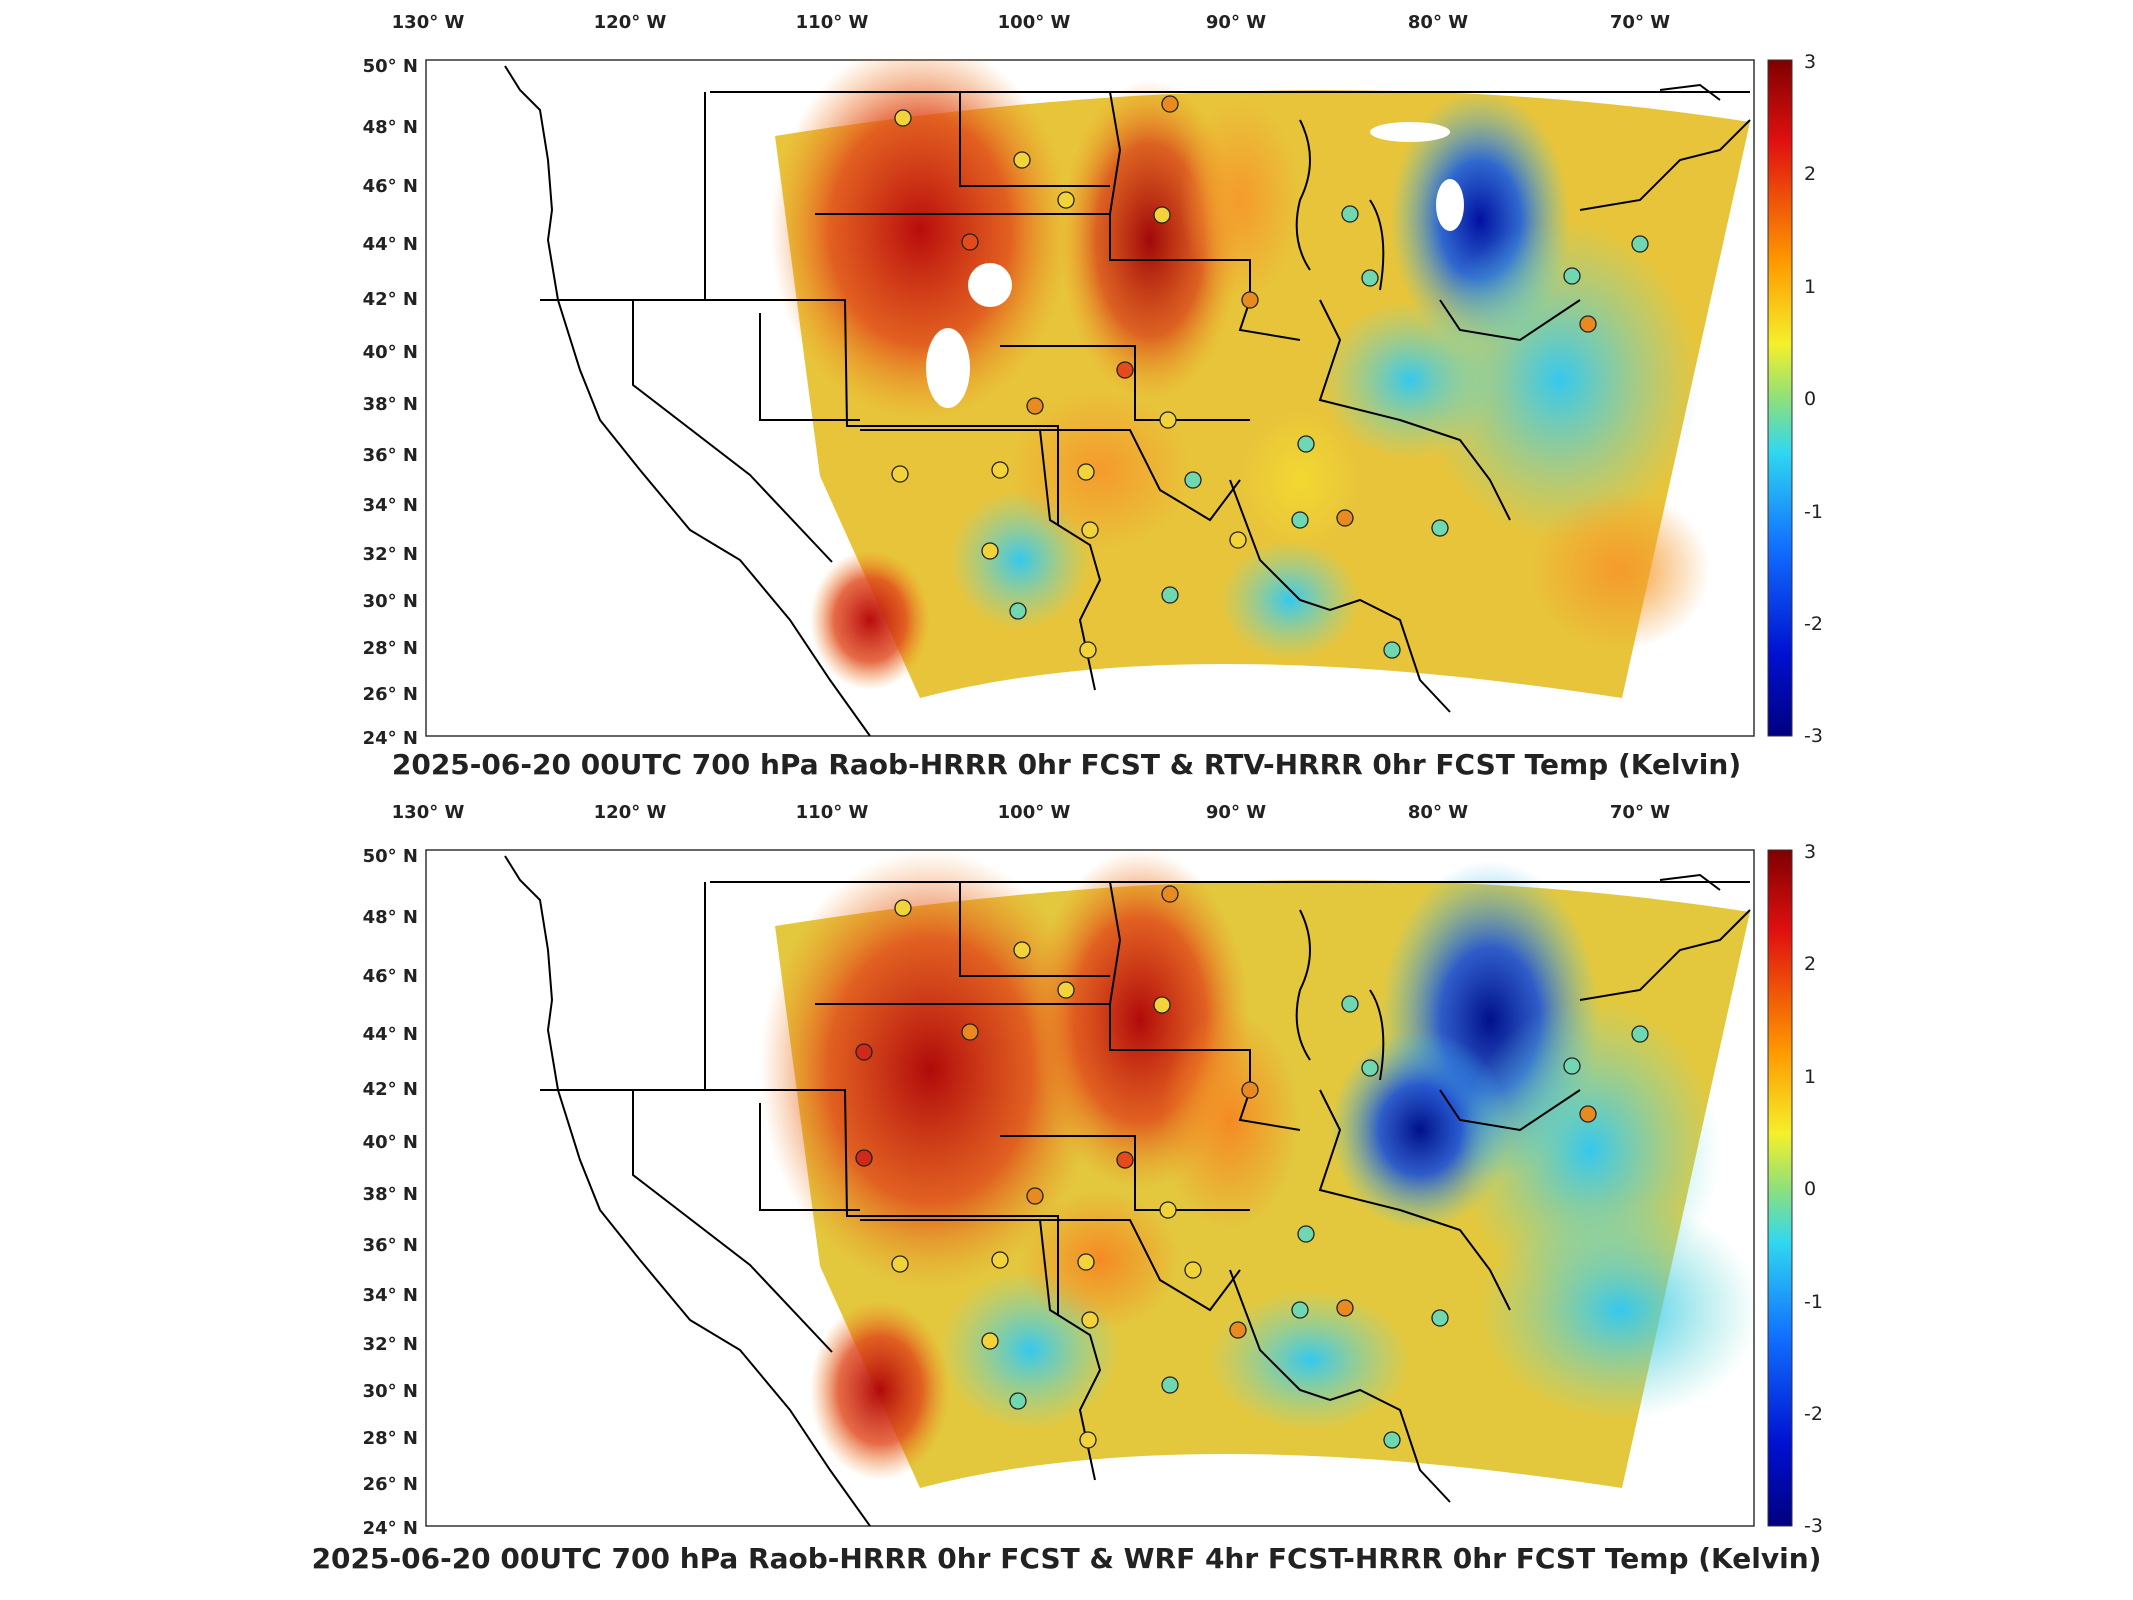 Image resolution: width=2133 pixels, height=1600 pixels. Describe the element at coordinates (1810, 62) in the screenshot. I see `colorbar-tick: 3` at that location.